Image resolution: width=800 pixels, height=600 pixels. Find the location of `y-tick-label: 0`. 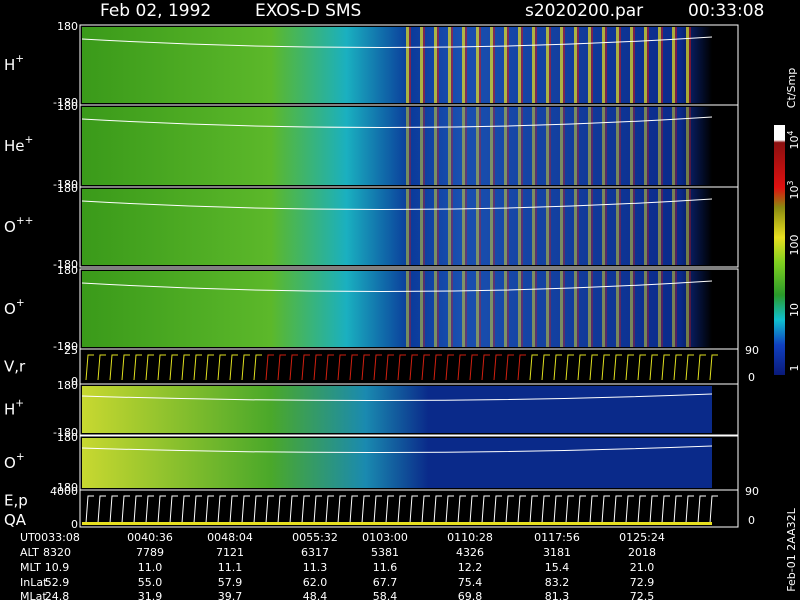

y-tick-label: 0 is located at coordinates (74, 524).